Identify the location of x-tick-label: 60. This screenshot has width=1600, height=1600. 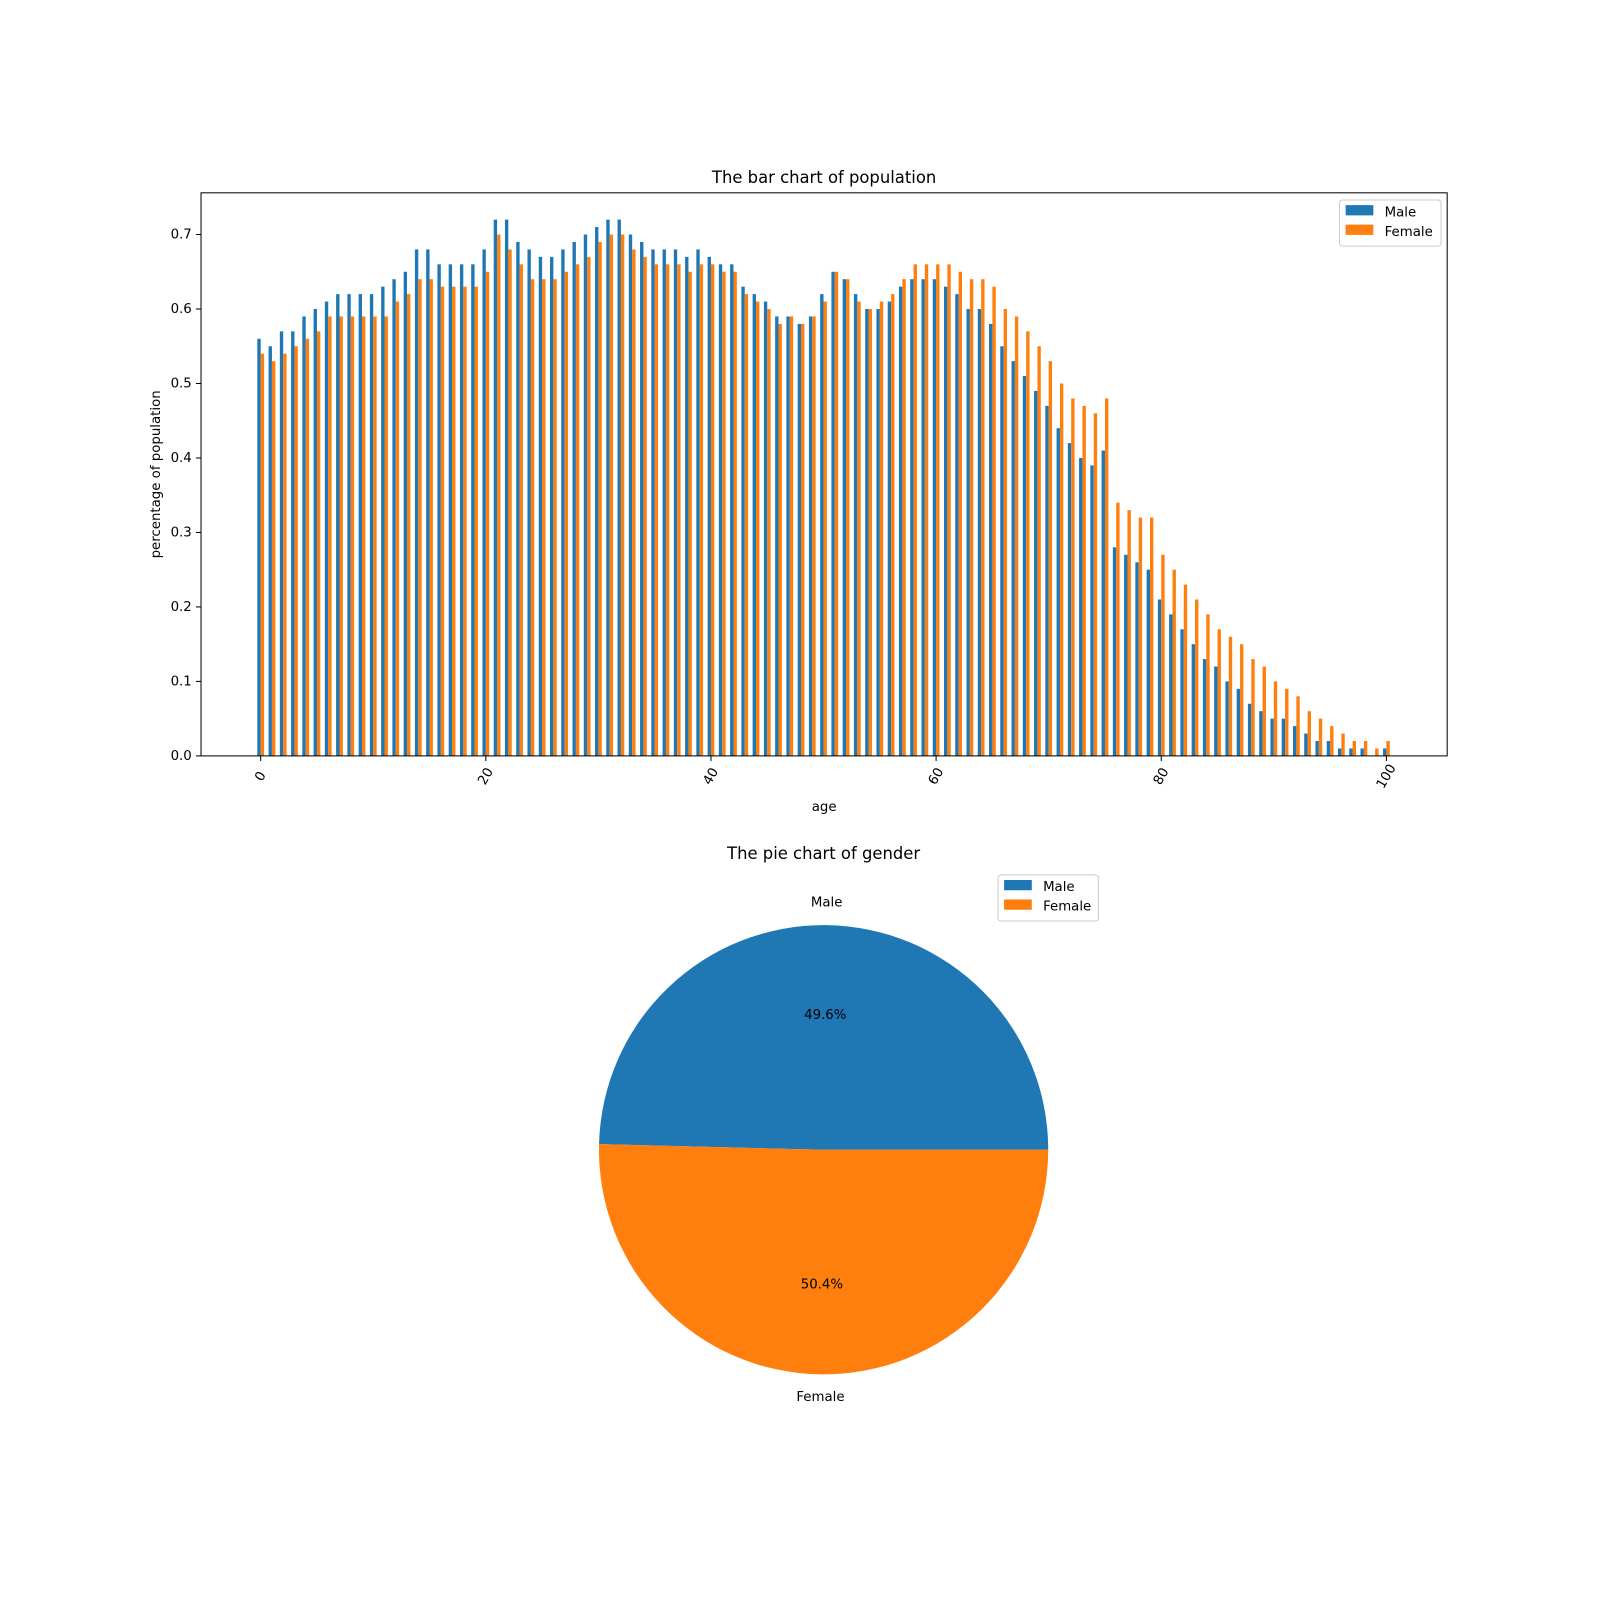
(936, 777).